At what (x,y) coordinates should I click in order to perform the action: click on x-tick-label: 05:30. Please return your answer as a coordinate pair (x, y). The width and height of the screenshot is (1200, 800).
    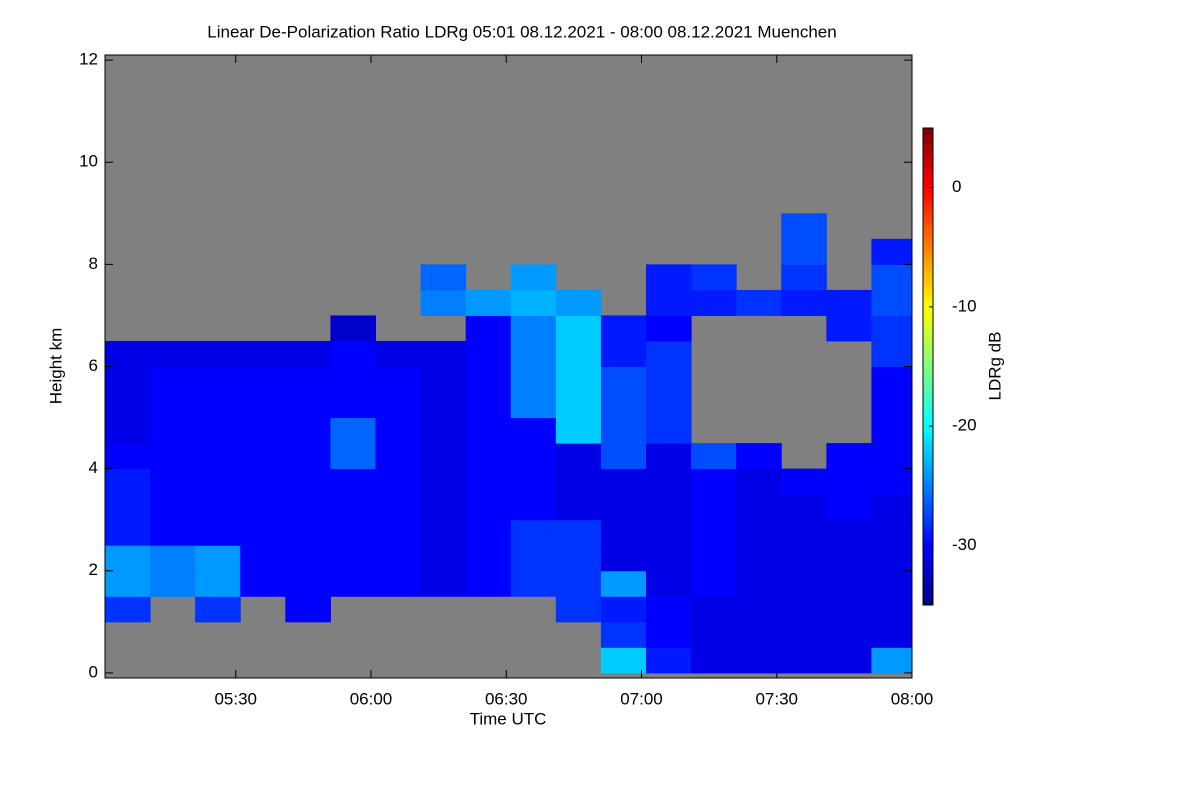
    Looking at the image, I should click on (235, 698).